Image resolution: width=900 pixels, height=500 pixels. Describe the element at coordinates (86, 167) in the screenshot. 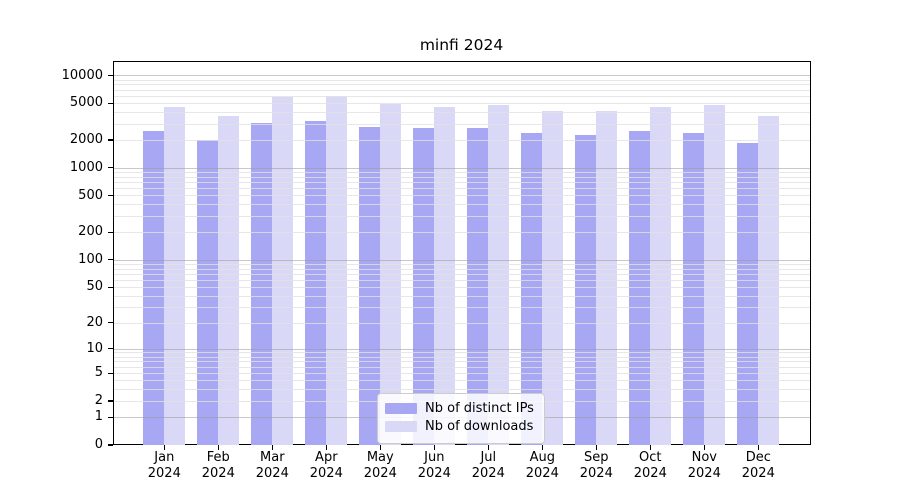

I see `y-tick-label: 1000` at that location.